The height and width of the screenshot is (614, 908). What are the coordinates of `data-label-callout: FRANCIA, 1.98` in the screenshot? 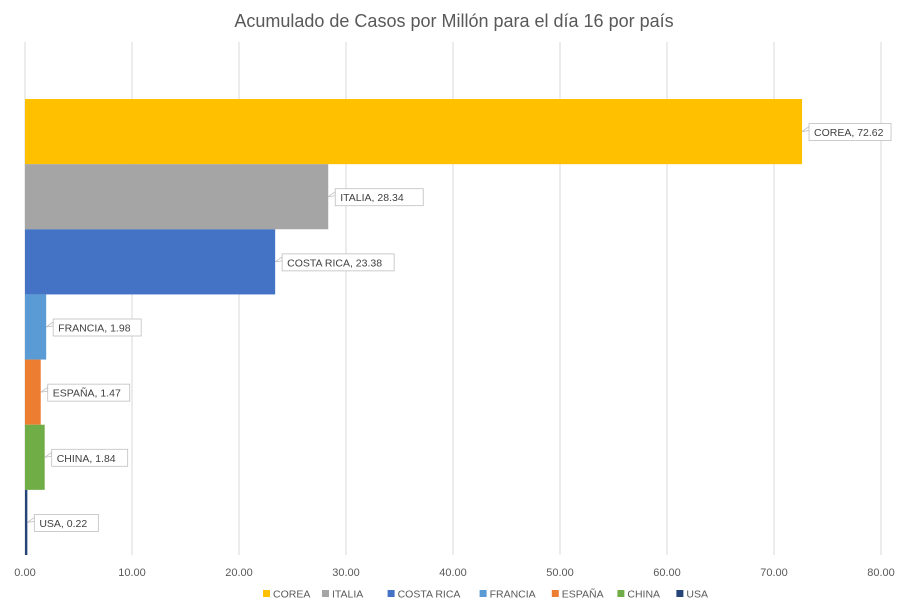 It's located at (93, 327).